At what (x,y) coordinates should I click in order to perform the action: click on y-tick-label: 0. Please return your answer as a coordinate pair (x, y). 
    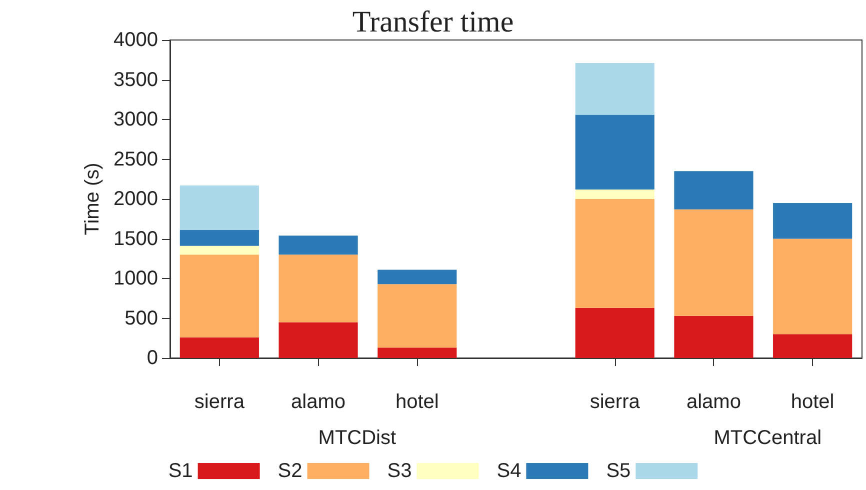
    Looking at the image, I should click on (152, 358).